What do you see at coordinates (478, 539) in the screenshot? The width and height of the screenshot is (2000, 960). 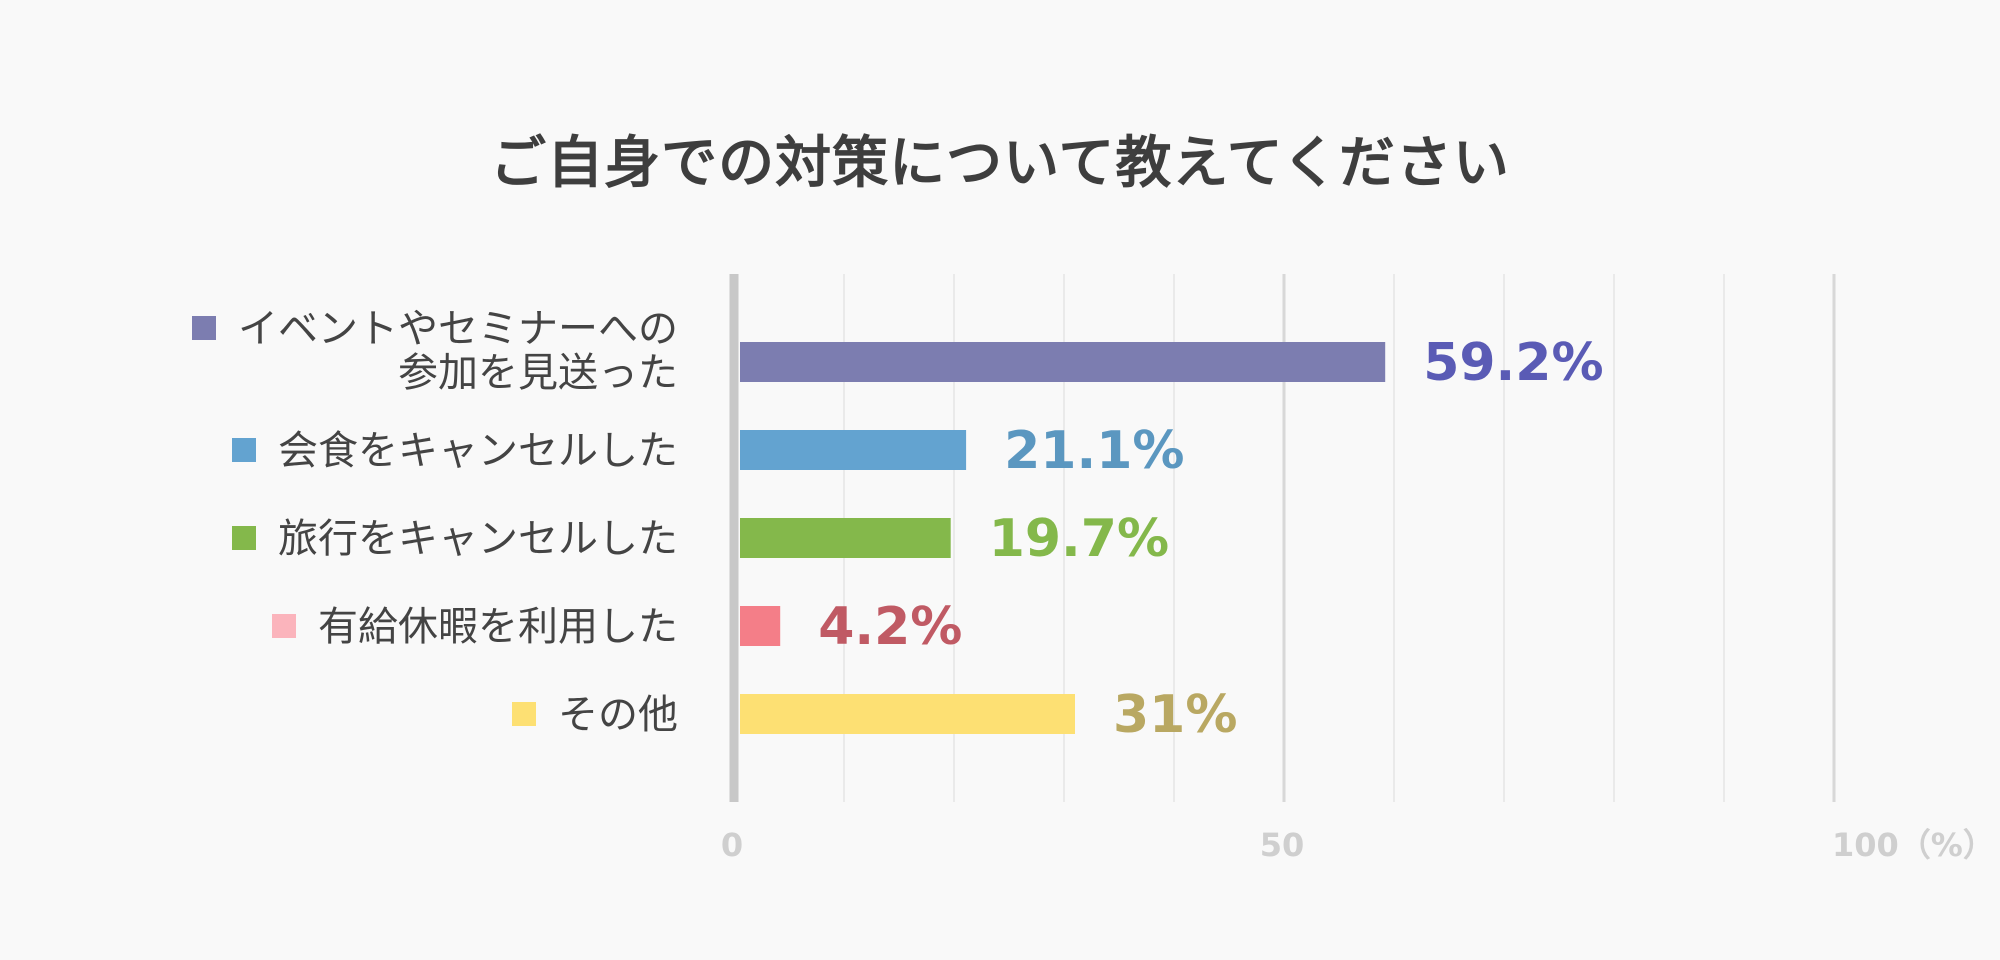 I see `category-label: 旅行をキャンセルした` at bounding box center [478, 539].